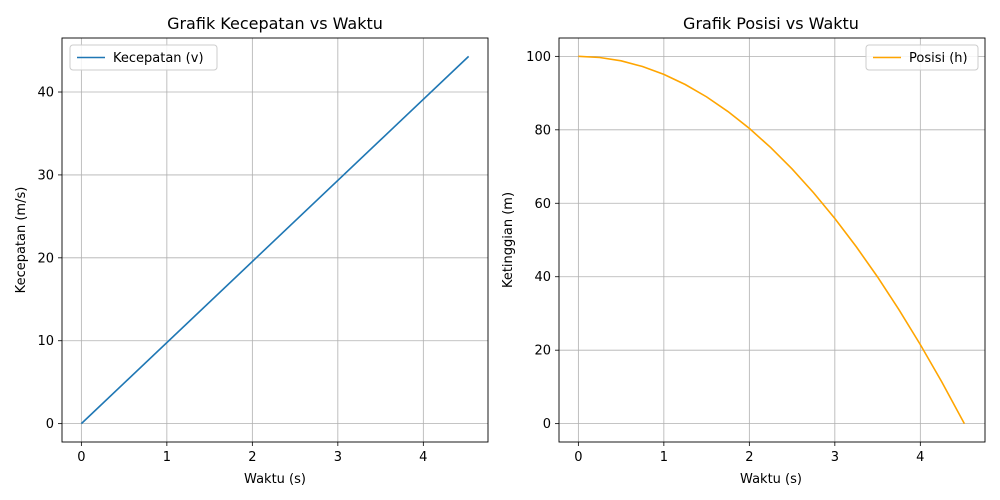 The image size is (1000, 500). What do you see at coordinates (45, 341) in the screenshot?
I see `y-tick-label: 10` at bounding box center [45, 341].